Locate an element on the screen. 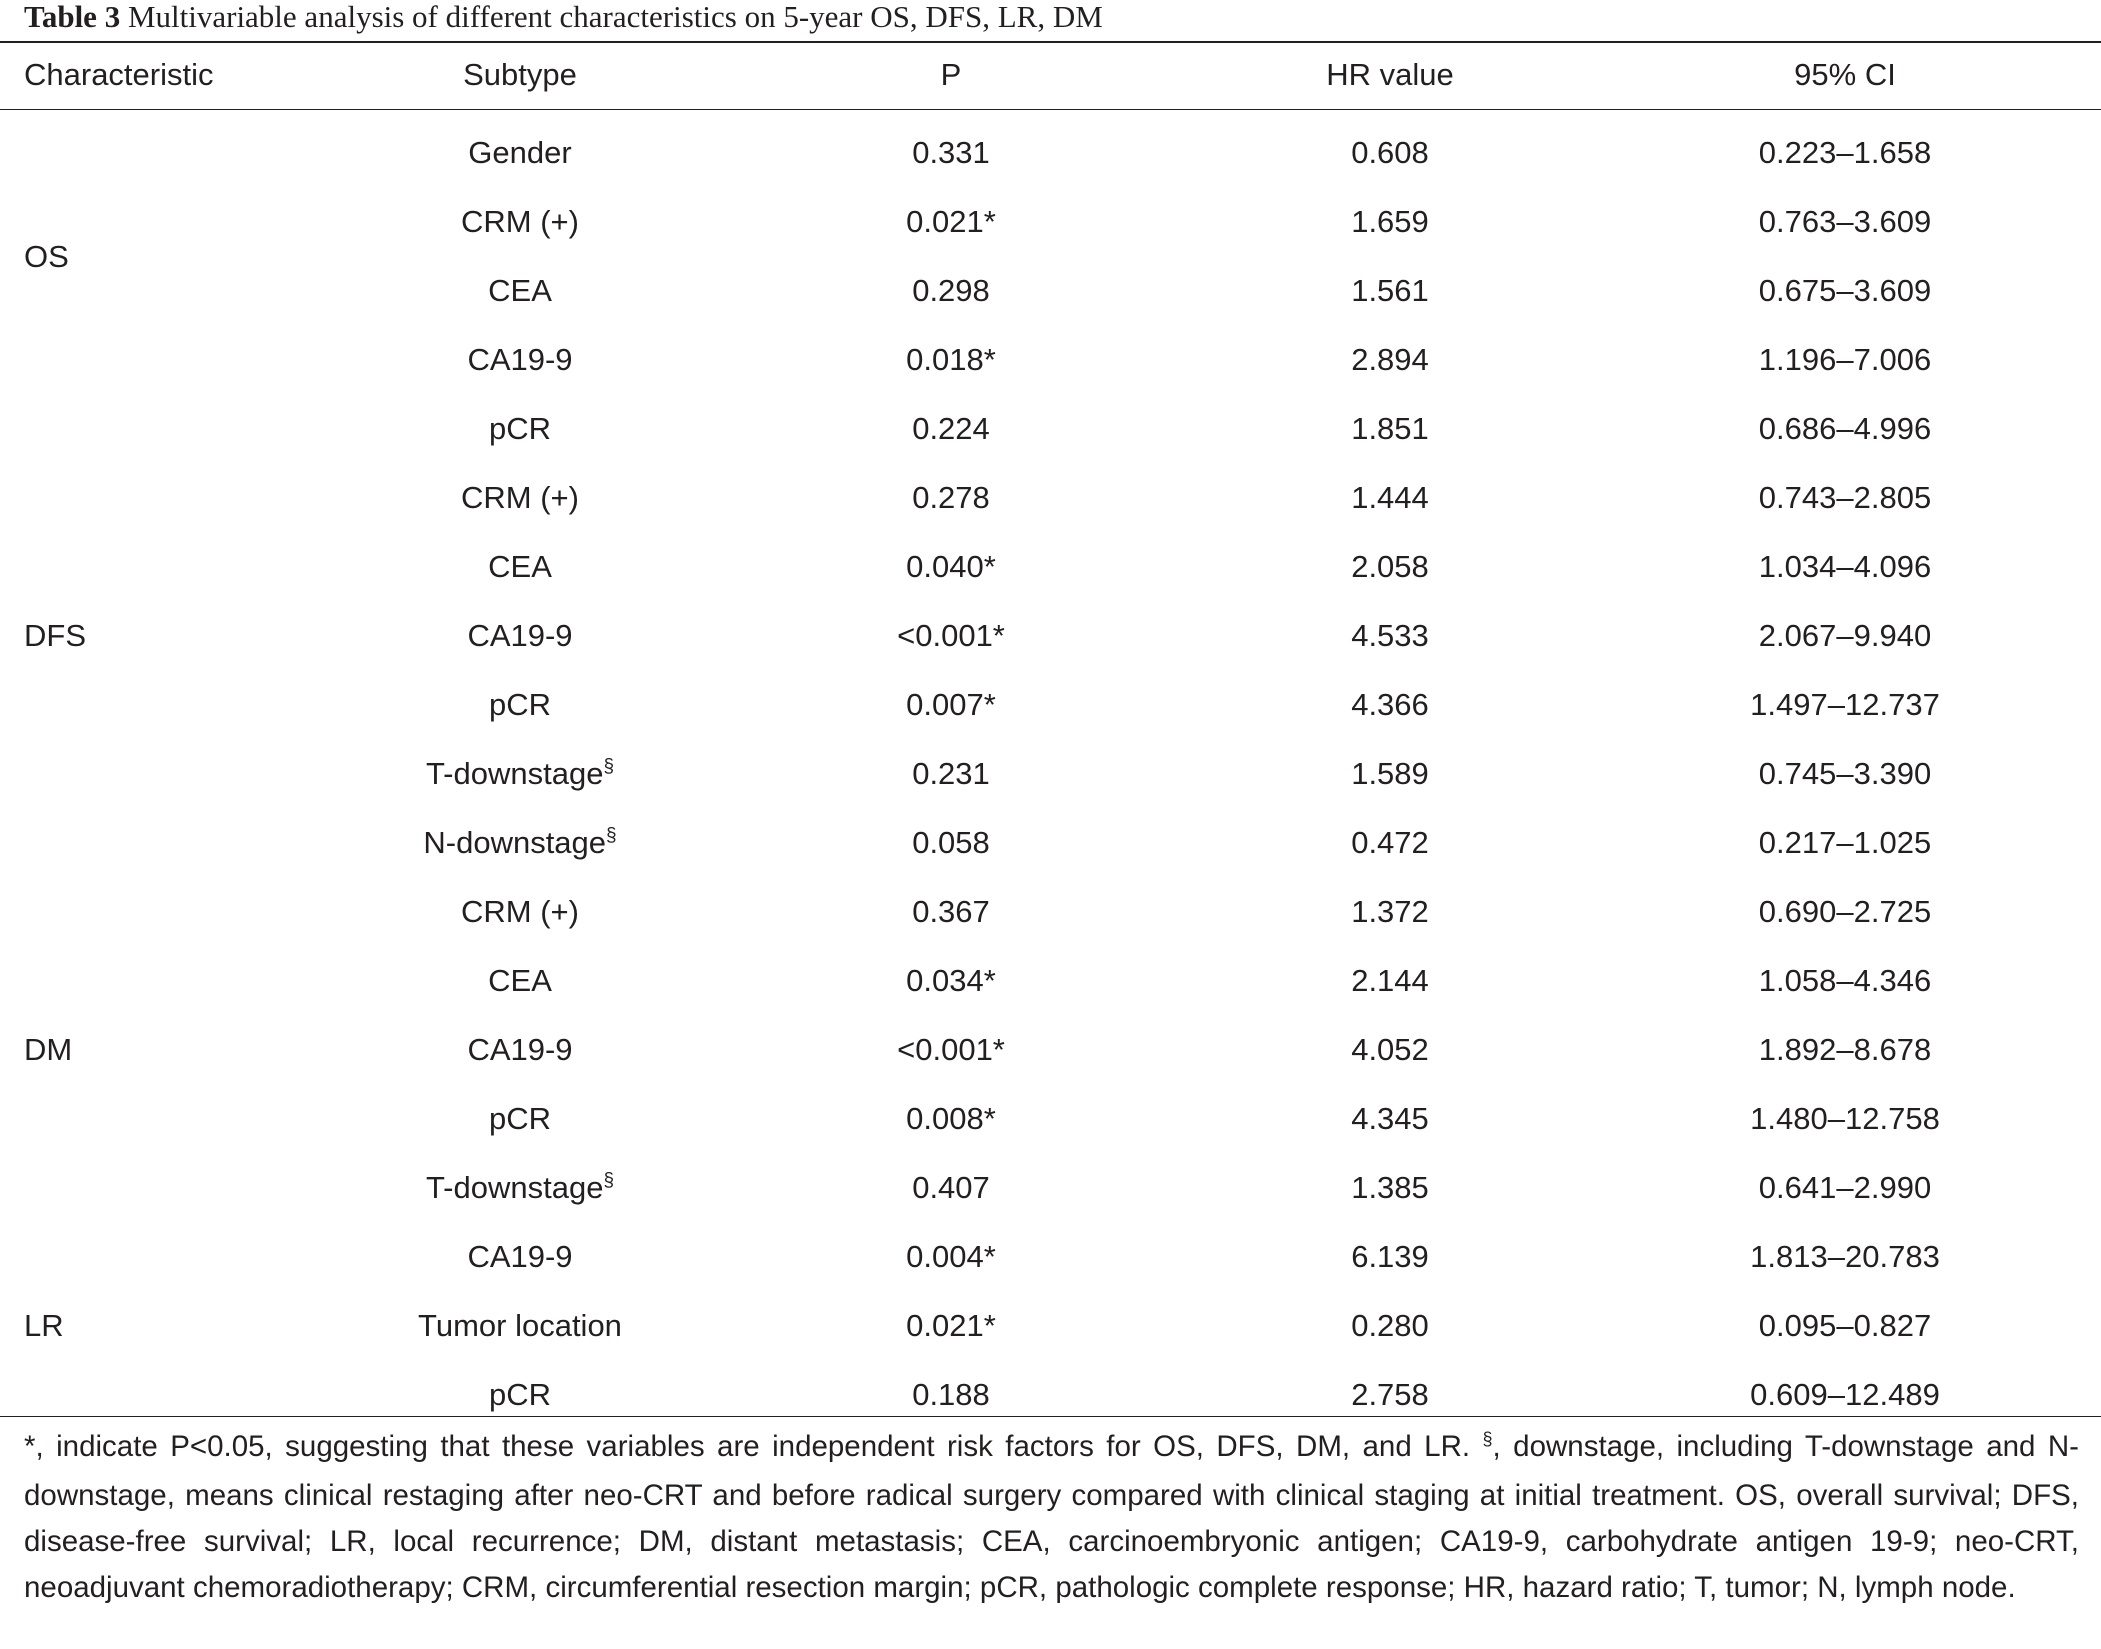 This screenshot has width=2101, height=1649. cell-hr: 2.894 is located at coordinates (1390, 359).